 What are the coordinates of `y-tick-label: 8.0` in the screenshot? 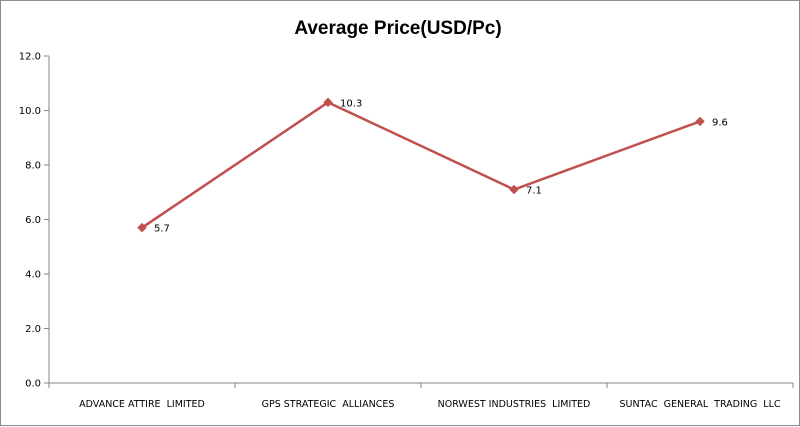 It's located at (33, 166).